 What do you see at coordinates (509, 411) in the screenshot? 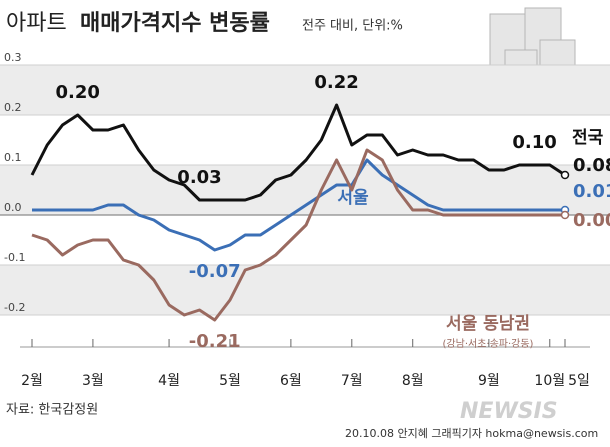
I see `watermark: NEWSIS` at bounding box center [509, 411].